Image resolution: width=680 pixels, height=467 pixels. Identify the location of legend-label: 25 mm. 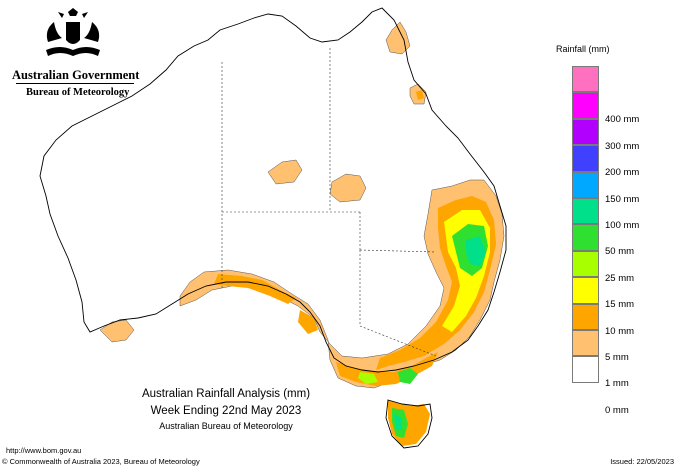
(620, 278).